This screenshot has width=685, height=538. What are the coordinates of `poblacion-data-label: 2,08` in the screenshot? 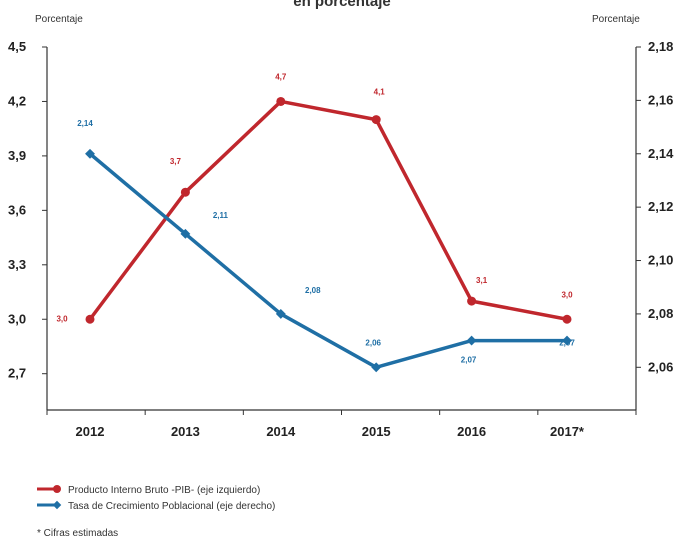 It's located at (313, 290).